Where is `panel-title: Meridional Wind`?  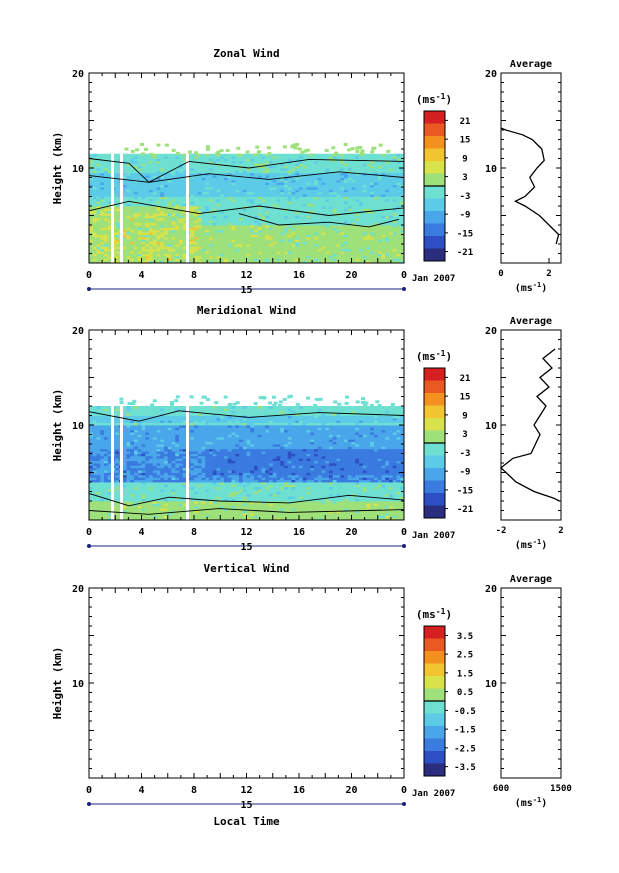
panel-title: Meridional Wind is located at coordinates (246, 310).